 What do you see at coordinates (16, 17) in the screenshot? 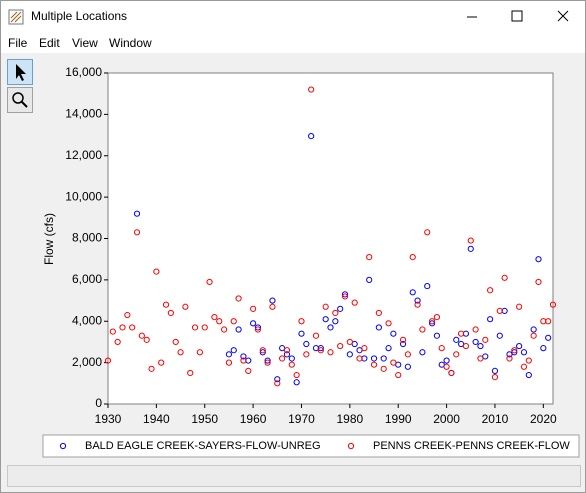
I see `app-icon-art` at bounding box center [16, 17].